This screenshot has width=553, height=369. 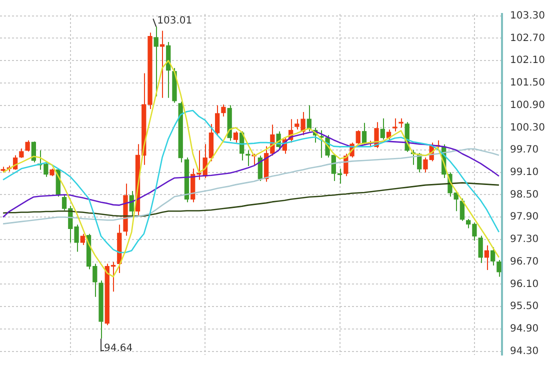 What do you see at coordinates (524, 262) in the screenshot?
I see `y-tick-label: 96.70` at bounding box center [524, 262].